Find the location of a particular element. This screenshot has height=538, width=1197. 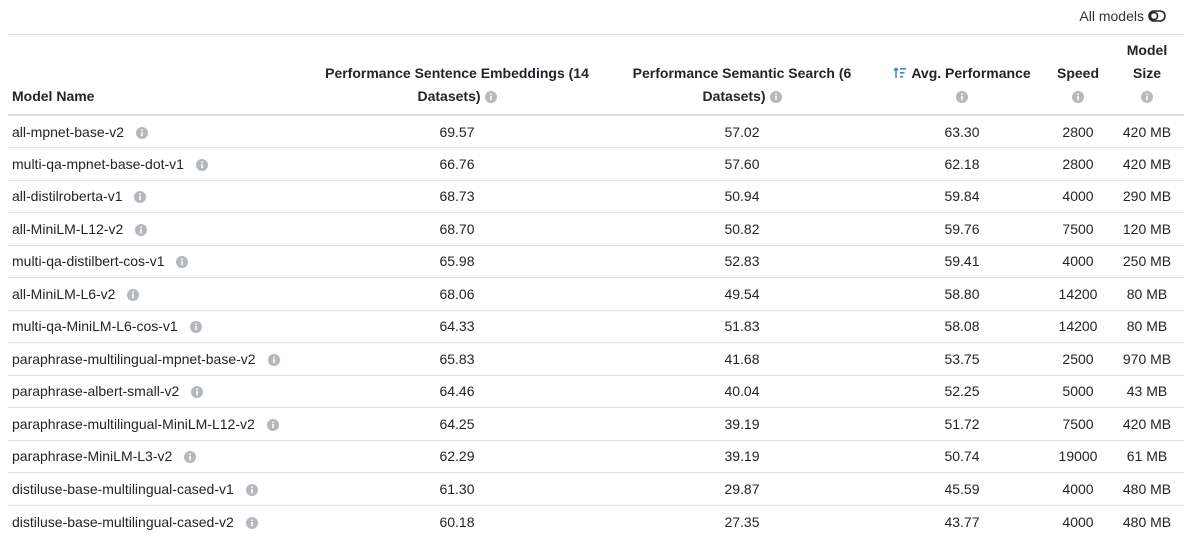

sentence-score-cell: 60.18 is located at coordinates (457, 521).